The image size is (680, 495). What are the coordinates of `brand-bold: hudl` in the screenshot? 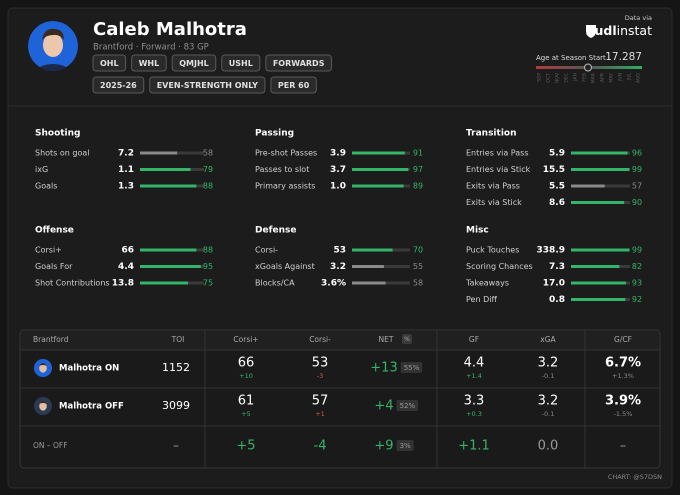 It's located at (601, 30).